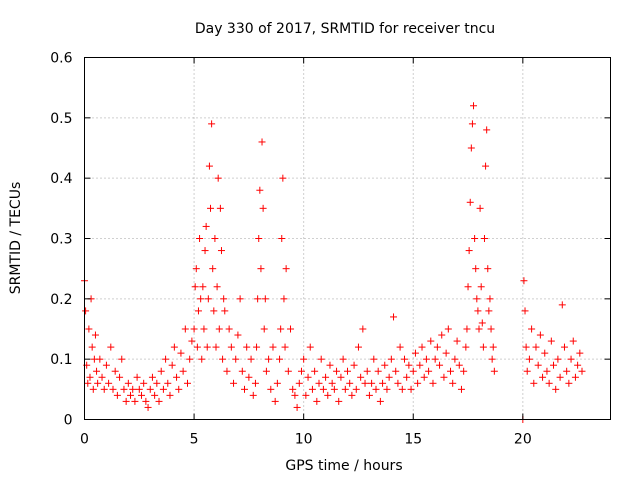 This screenshot has height=484, width=640. Describe the element at coordinates (61, 179) in the screenshot. I see `y-tick-label: 0.4` at that location.